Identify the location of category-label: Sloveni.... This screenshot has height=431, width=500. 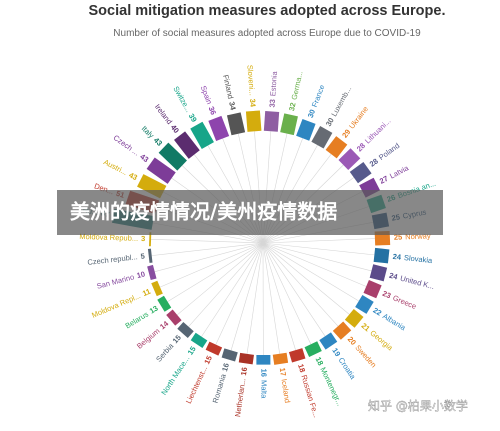
(250, 80).